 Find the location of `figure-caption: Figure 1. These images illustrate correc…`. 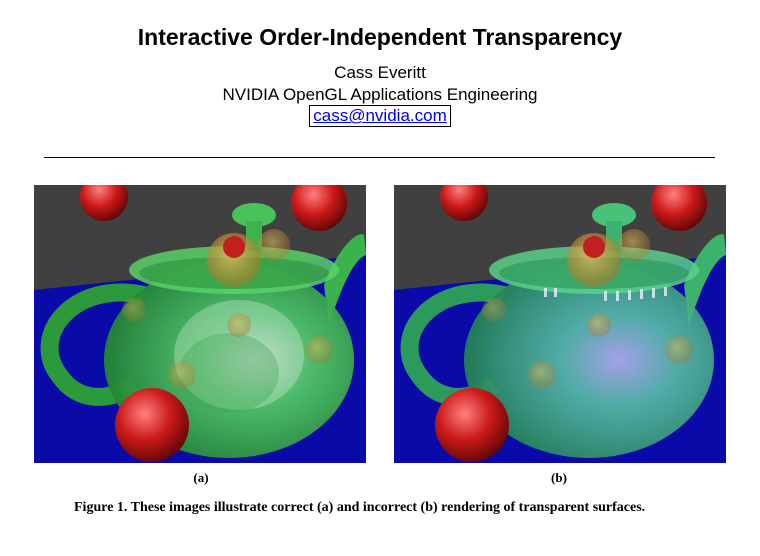

figure-caption: Figure 1. These images illustrate correc… is located at coordinates (360, 507).